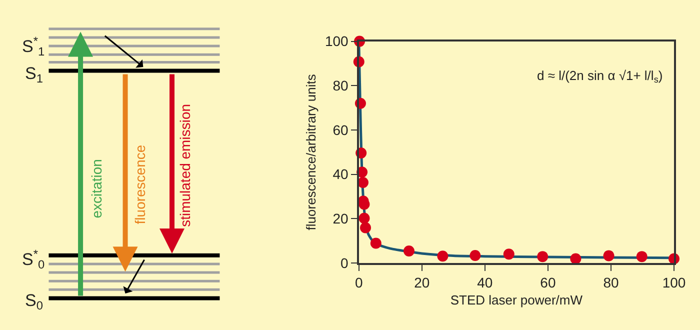 The height and width of the screenshot is (330, 700). I want to click on y-tick-label: 100, so click(336, 41).